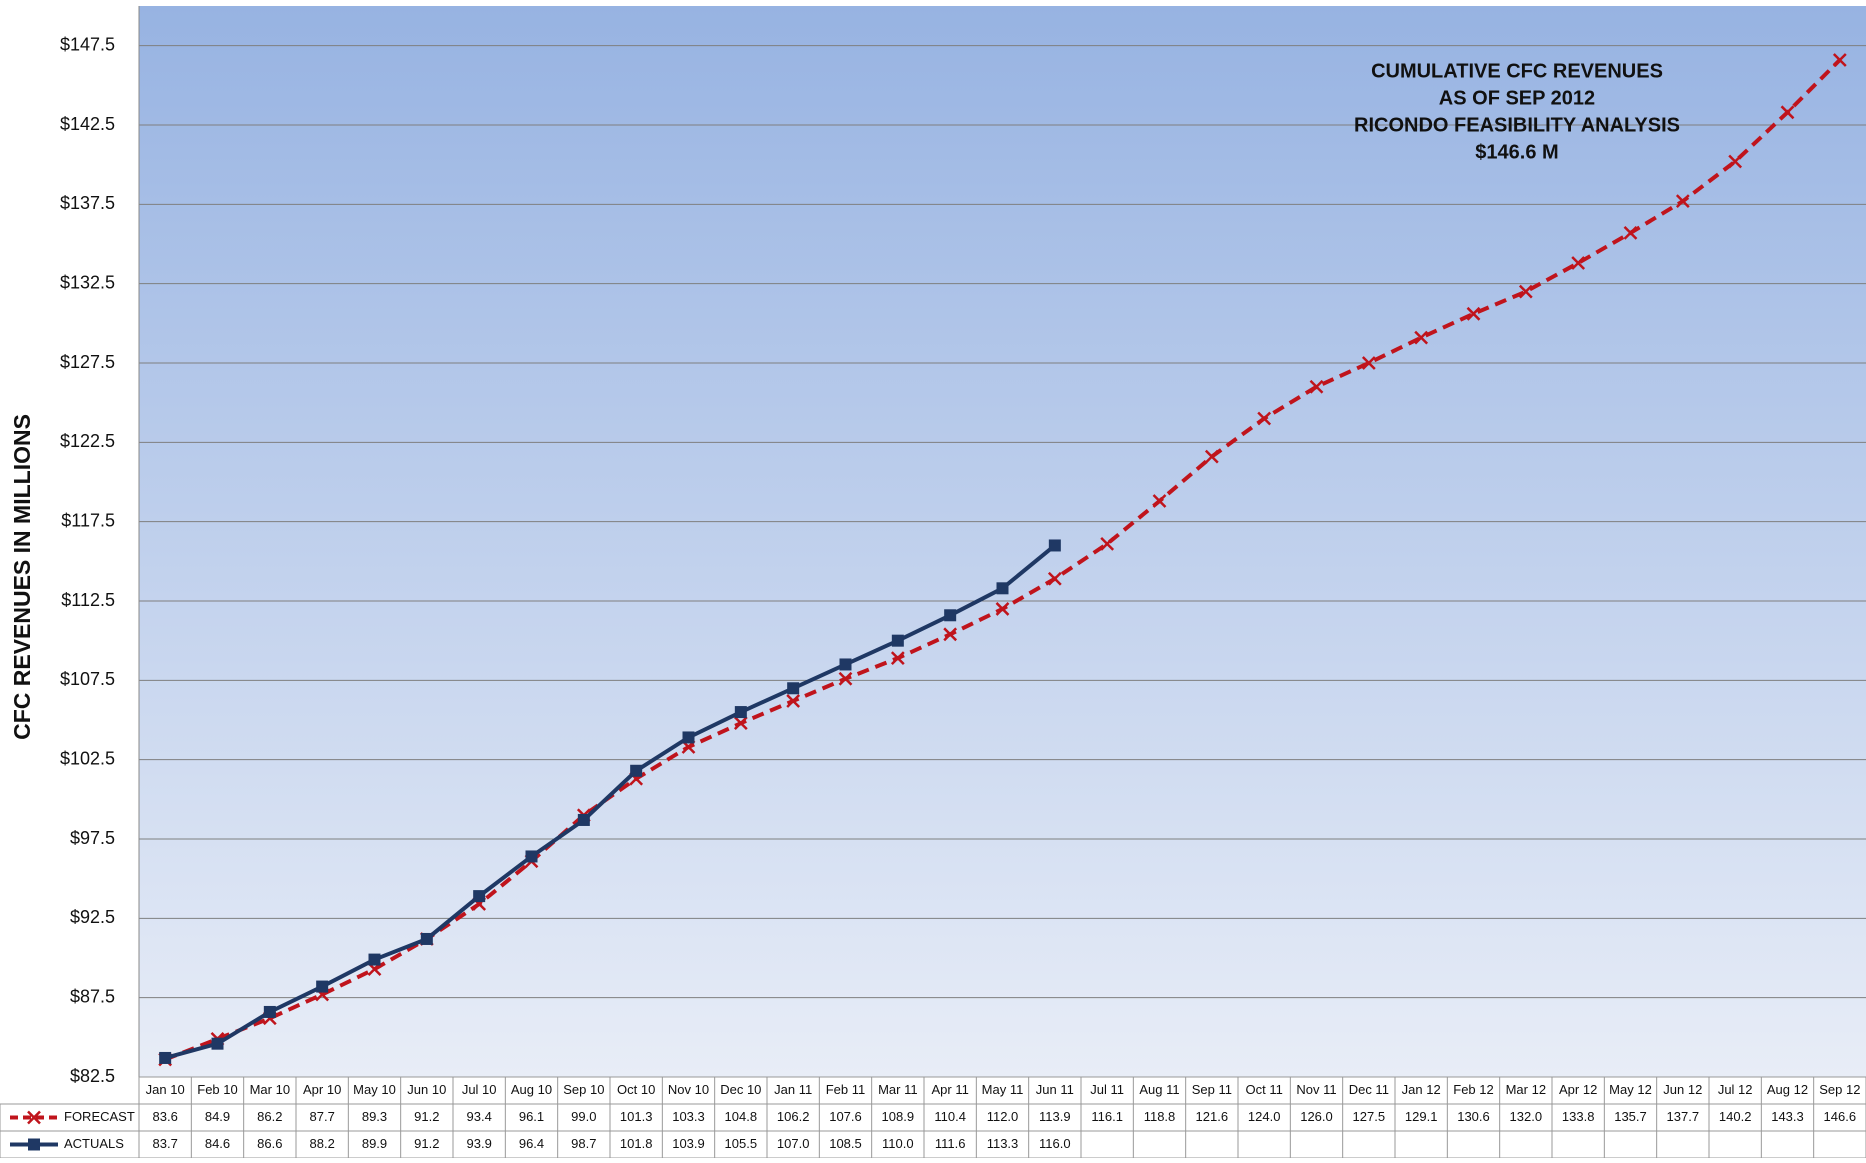  Describe the element at coordinates (1159, 1089) in the screenshot. I see `x-tick-label: Aug 11` at that location.